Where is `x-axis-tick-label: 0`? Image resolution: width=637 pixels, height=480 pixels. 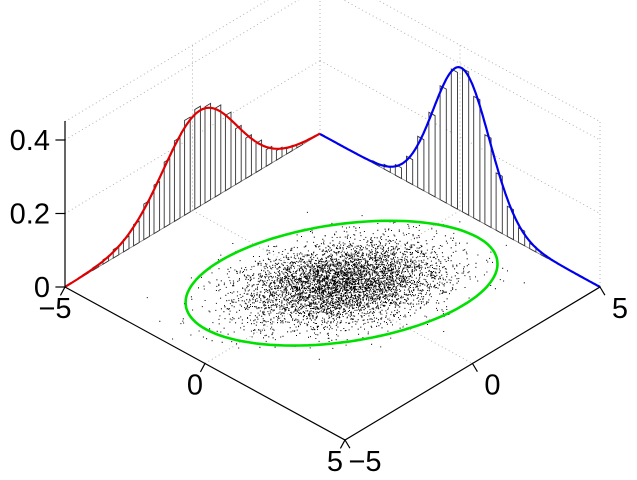 x-axis-tick-label: 0 is located at coordinates (195, 386).